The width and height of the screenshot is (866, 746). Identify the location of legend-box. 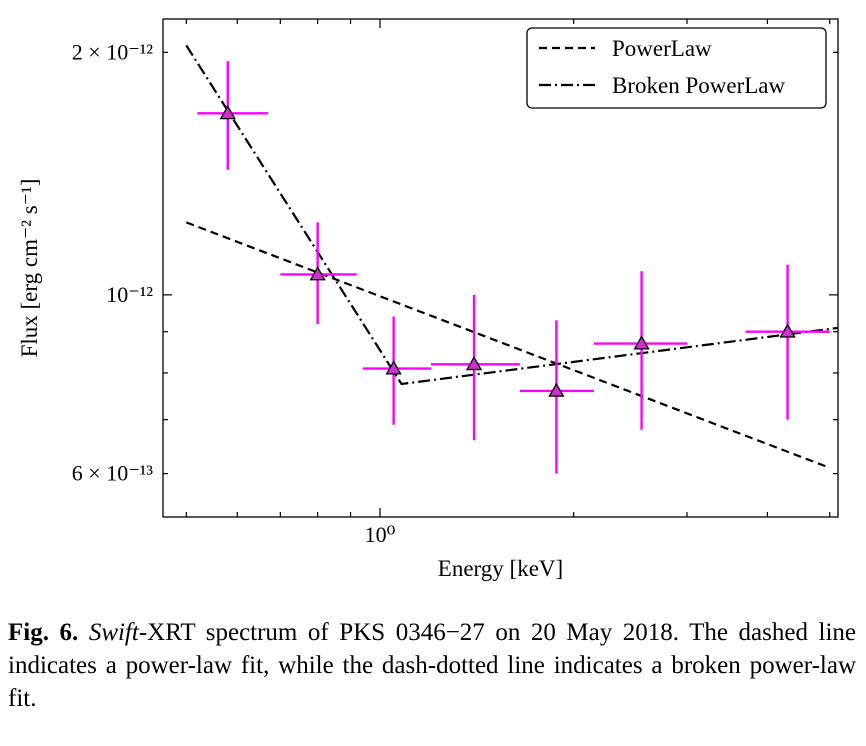
(676, 68).